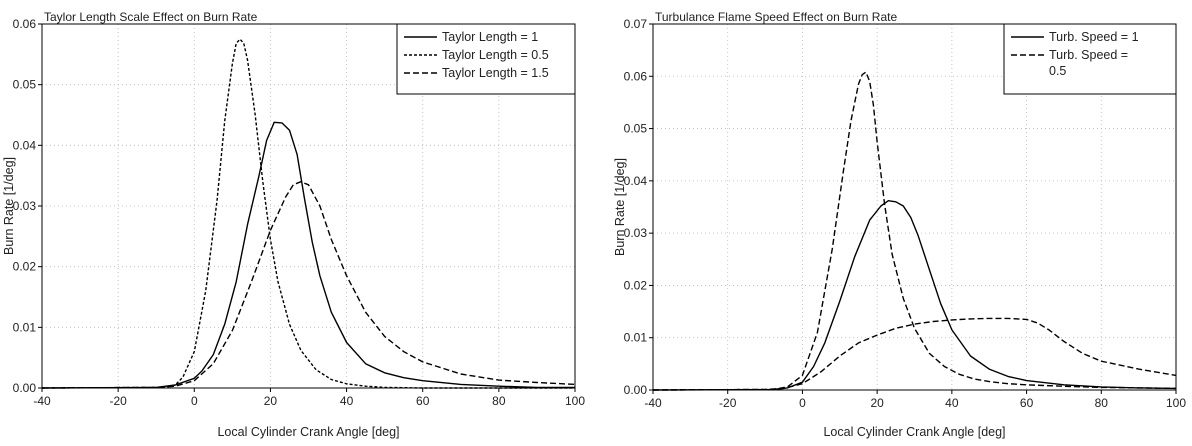  What do you see at coordinates (1088, 55) in the screenshot?
I see `legend-label: Turb. Speed =` at bounding box center [1088, 55].